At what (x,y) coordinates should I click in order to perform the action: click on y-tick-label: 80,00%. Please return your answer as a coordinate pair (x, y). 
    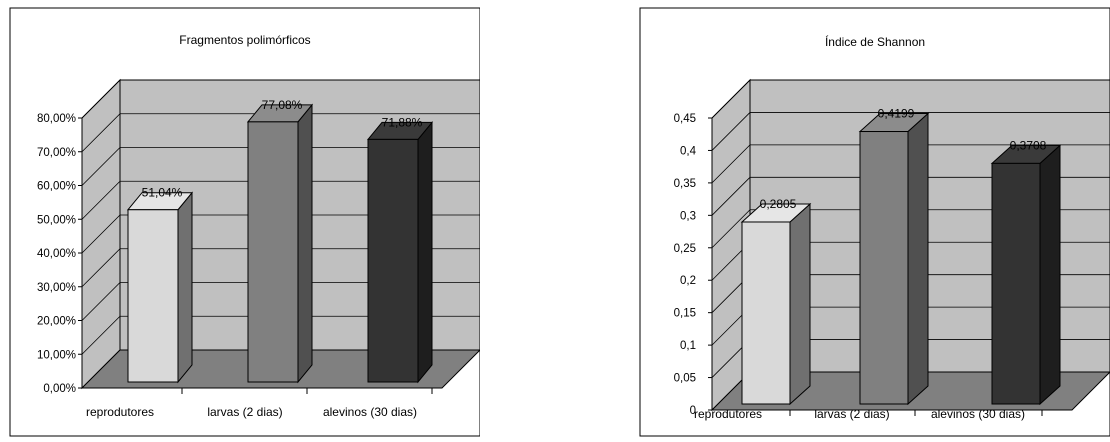
    Looking at the image, I should click on (56, 119).